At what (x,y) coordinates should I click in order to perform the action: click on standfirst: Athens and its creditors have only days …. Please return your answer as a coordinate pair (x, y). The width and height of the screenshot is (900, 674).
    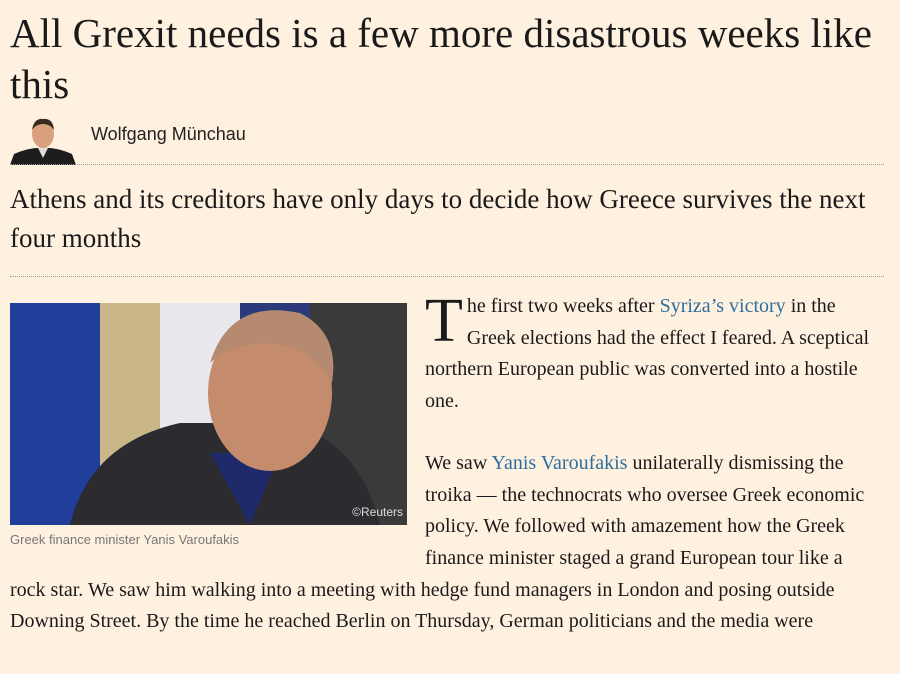
    Looking at the image, I should click on (438, 218).